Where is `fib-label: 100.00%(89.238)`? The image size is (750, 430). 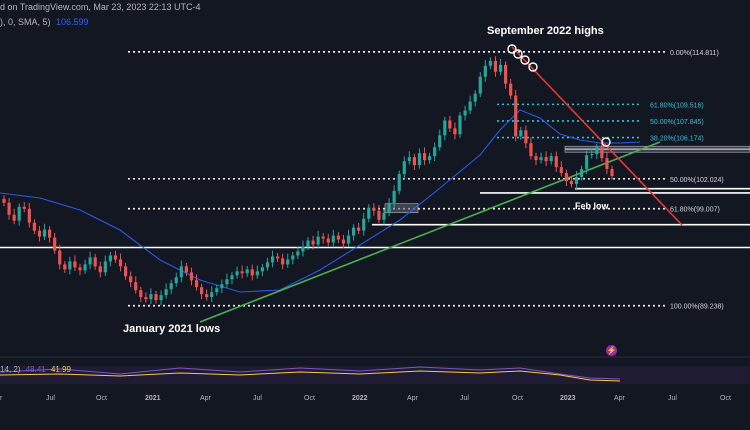 fib-label: 100.00%(89.238) is located at coordinates (697, 307).